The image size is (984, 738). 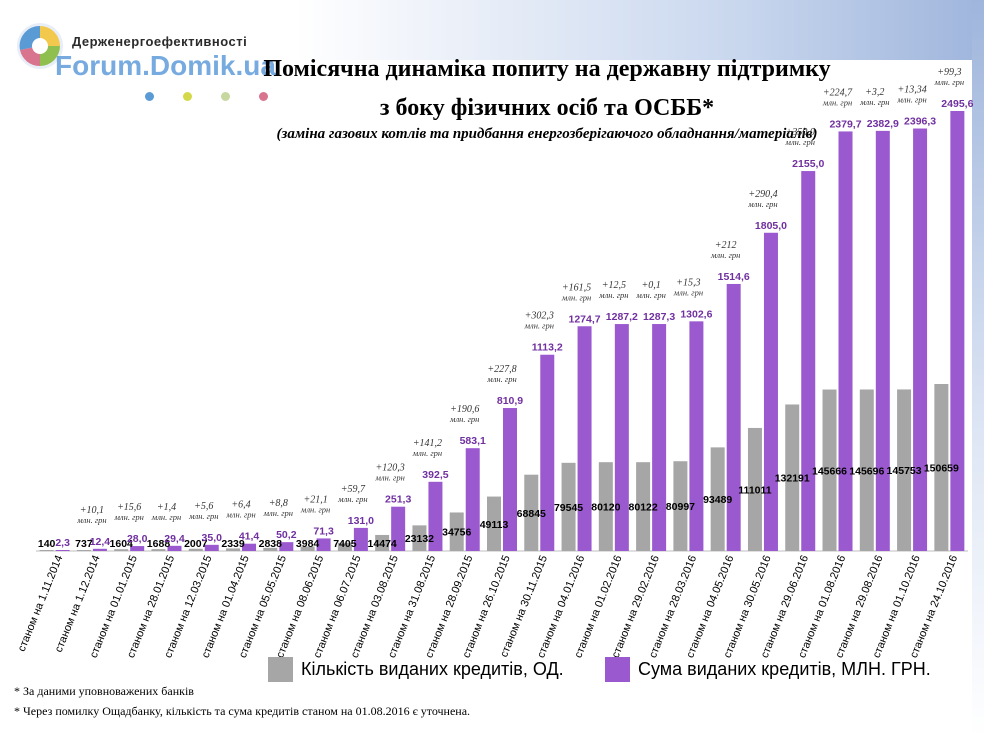 I want to click on count-label: 68845, so click(x=531, y=514).